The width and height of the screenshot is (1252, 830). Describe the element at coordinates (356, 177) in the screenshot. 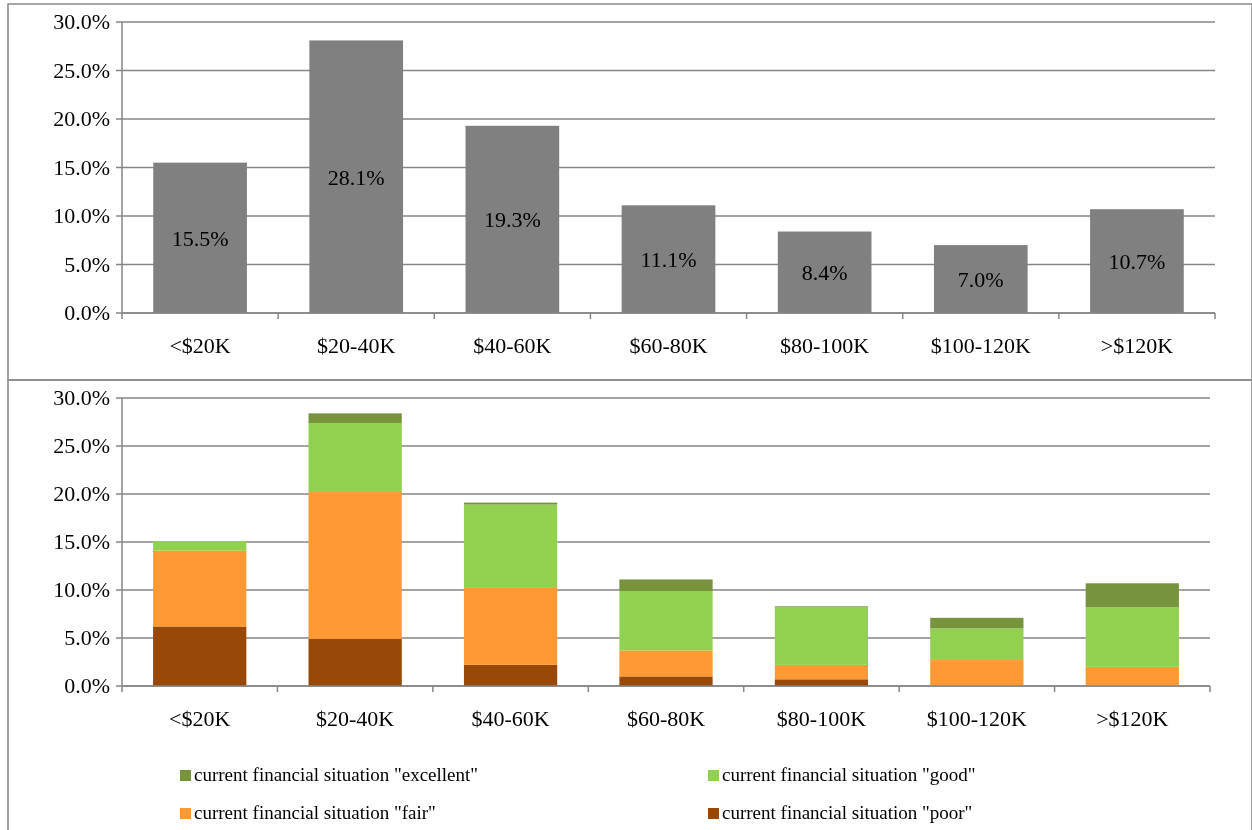

I see `data-label: 28.1%` at that location.